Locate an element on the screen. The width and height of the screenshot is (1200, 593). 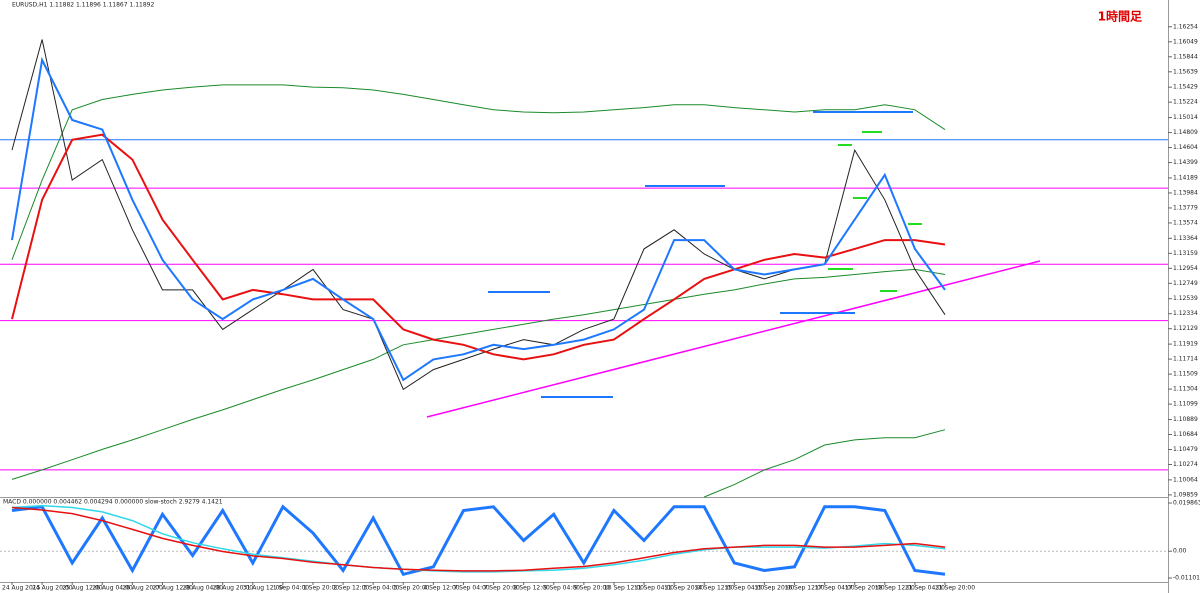
y-tick-label: 1.15844 is located at coordinates (1185, 56).